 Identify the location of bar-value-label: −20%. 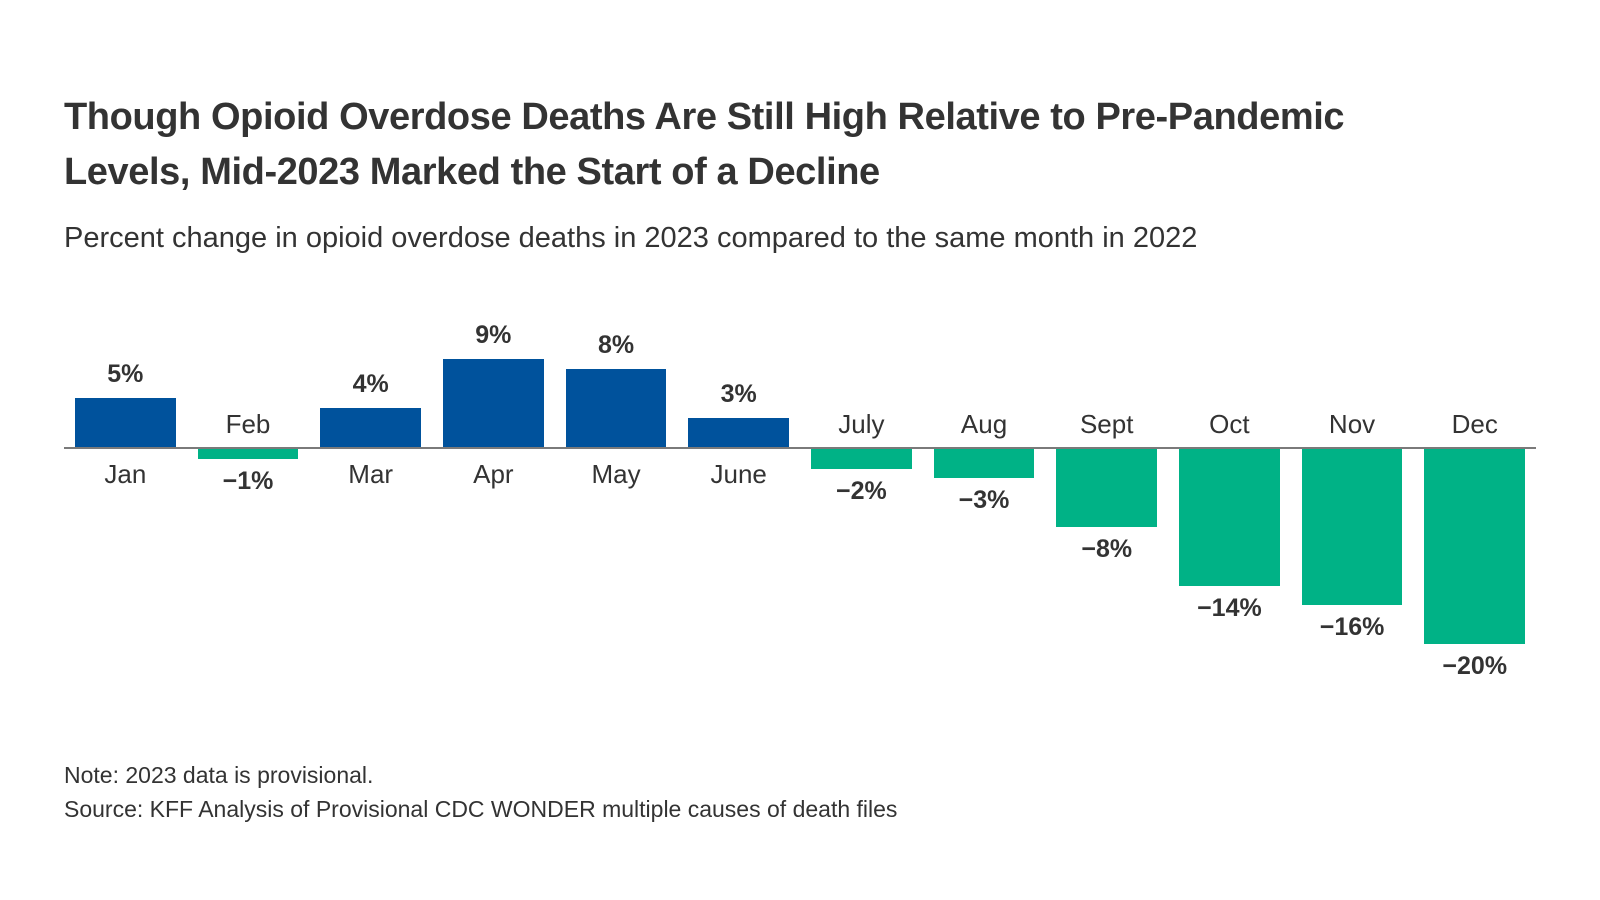
(1475, 666).